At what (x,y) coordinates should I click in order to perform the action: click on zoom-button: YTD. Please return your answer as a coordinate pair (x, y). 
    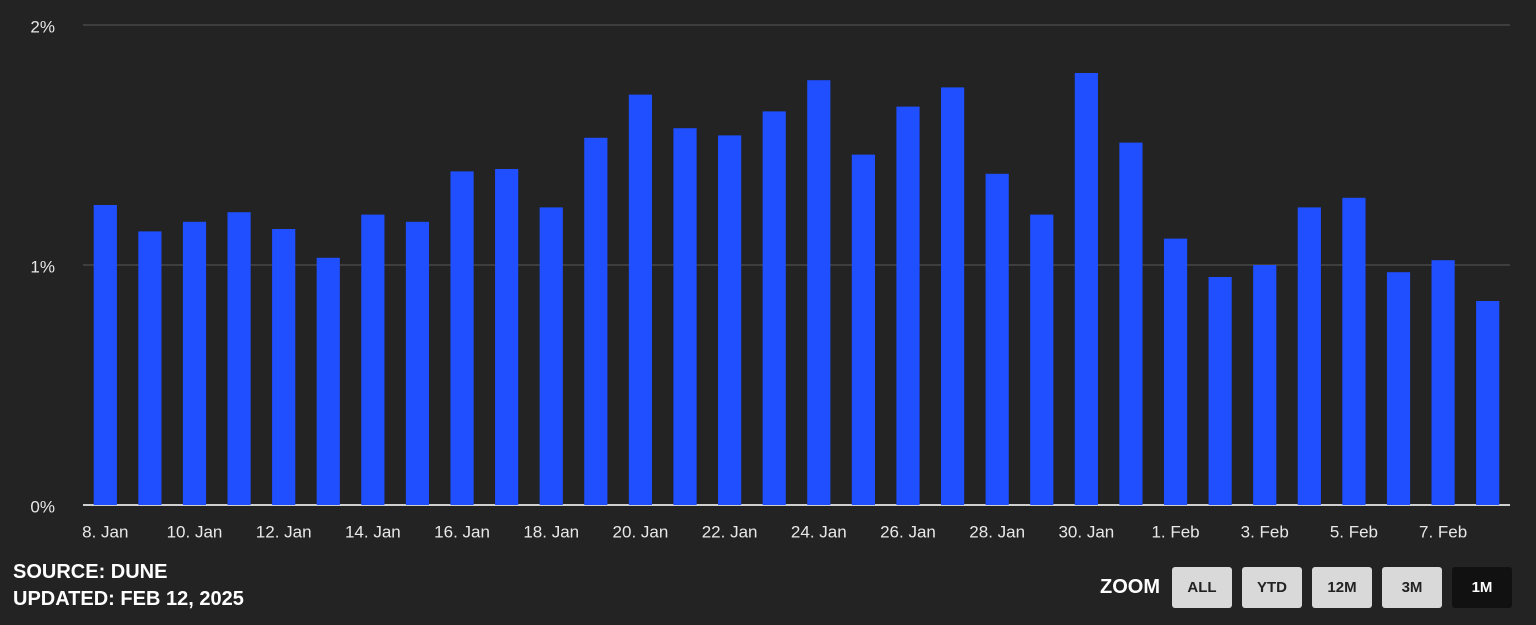
    Looking at the image, I should click on (1272, 587).